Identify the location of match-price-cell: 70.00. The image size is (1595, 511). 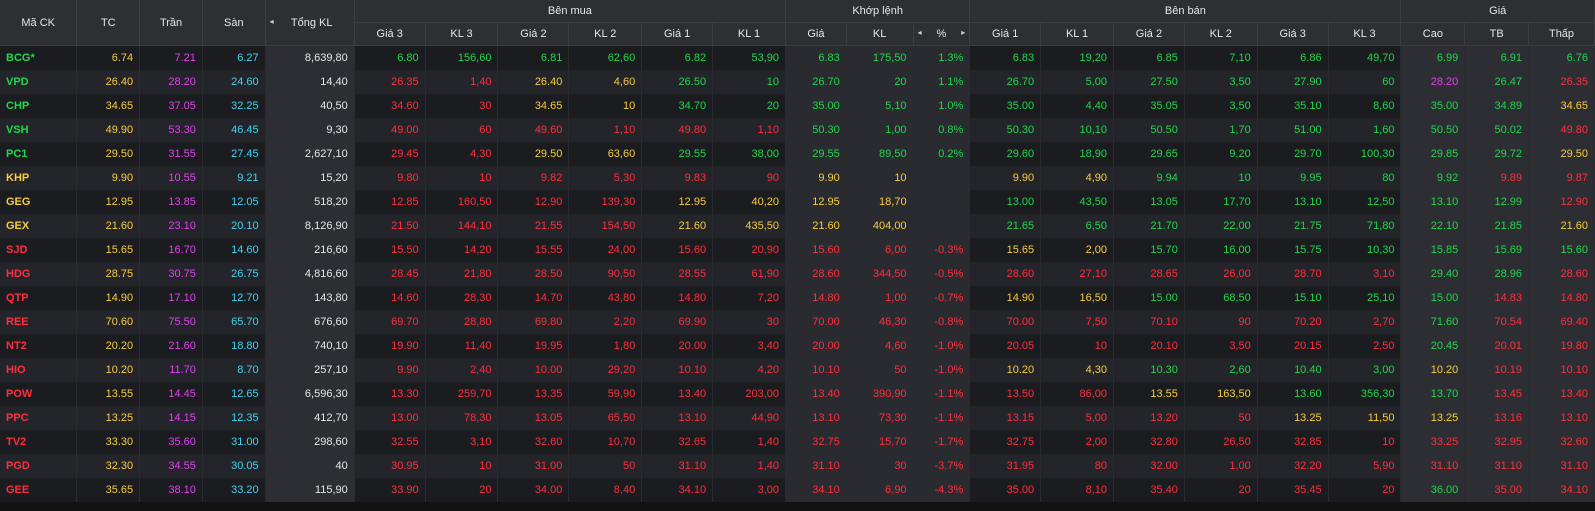
(816, 322).